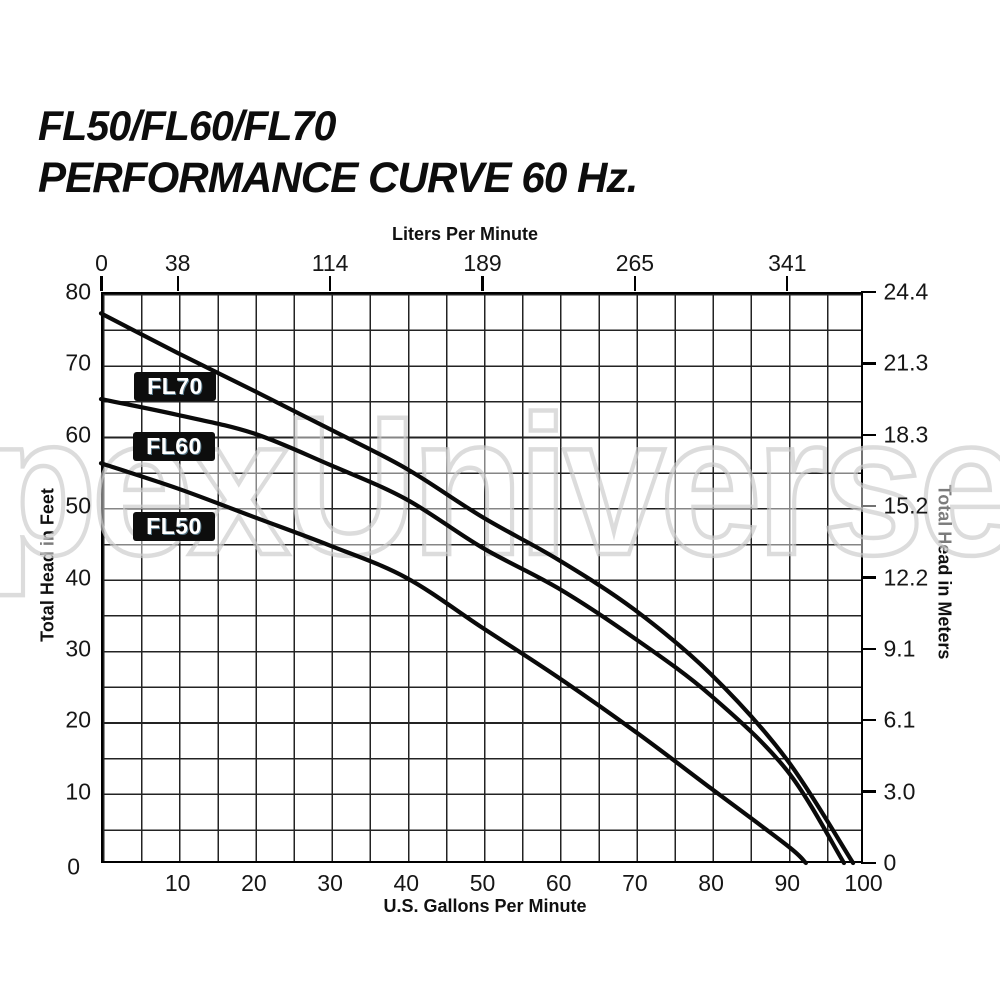  I want to click on top-axis-tick-label: 341, so click(787, 263).